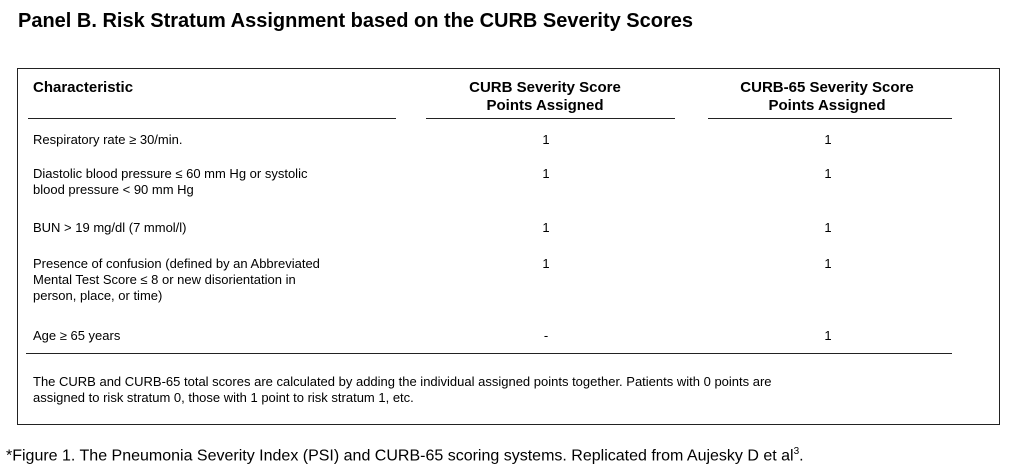 The width and height of the screenshot is (1024, 475). I want to click on header-rule-curb65, so click(830, 118).